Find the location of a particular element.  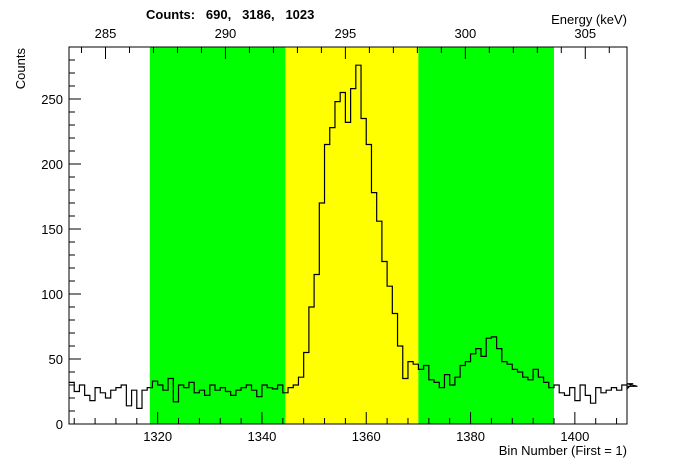

x-tick-label: 1320 is located at coordinates (157, 436).